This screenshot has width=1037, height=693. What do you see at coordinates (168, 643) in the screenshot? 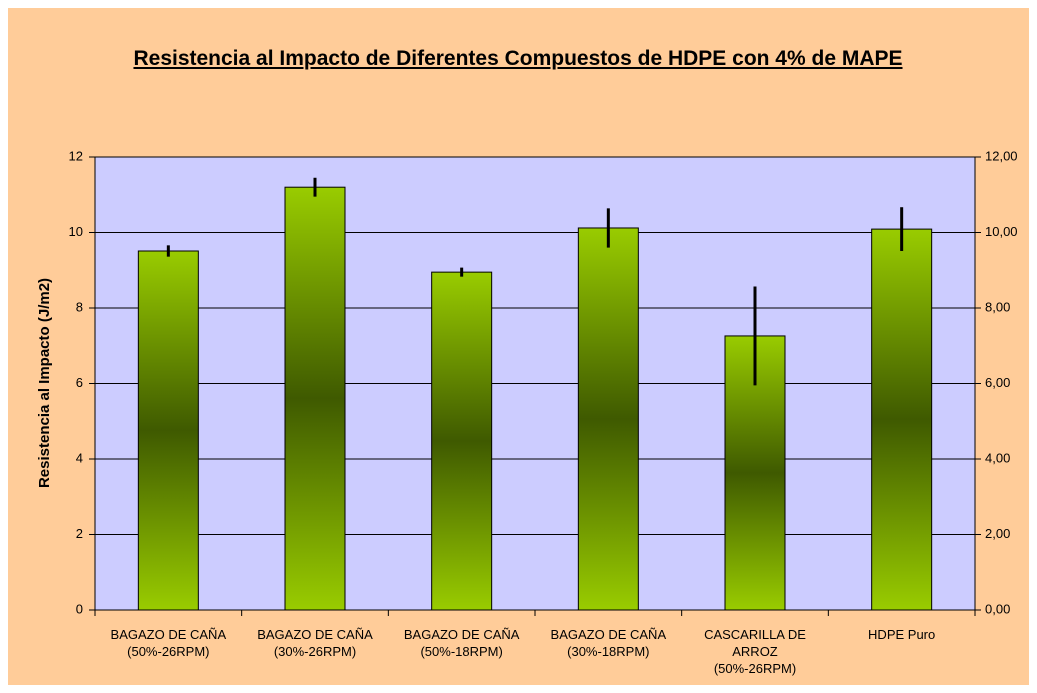
I see `x-tick-label: BAGAZO DE CAÑA (50%-26RPM)` at bounding box center [168, 643].